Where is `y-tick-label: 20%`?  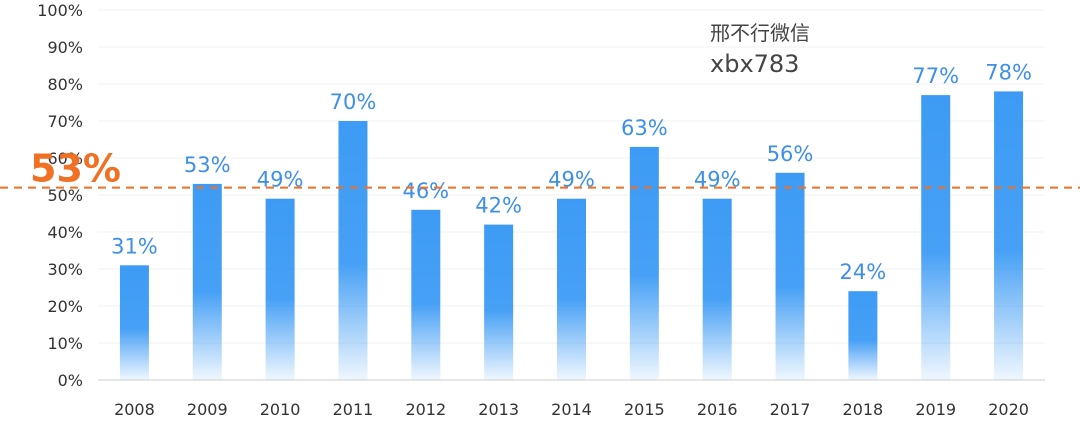 y-tick-label: 20% is located at coordinates (65, 306).